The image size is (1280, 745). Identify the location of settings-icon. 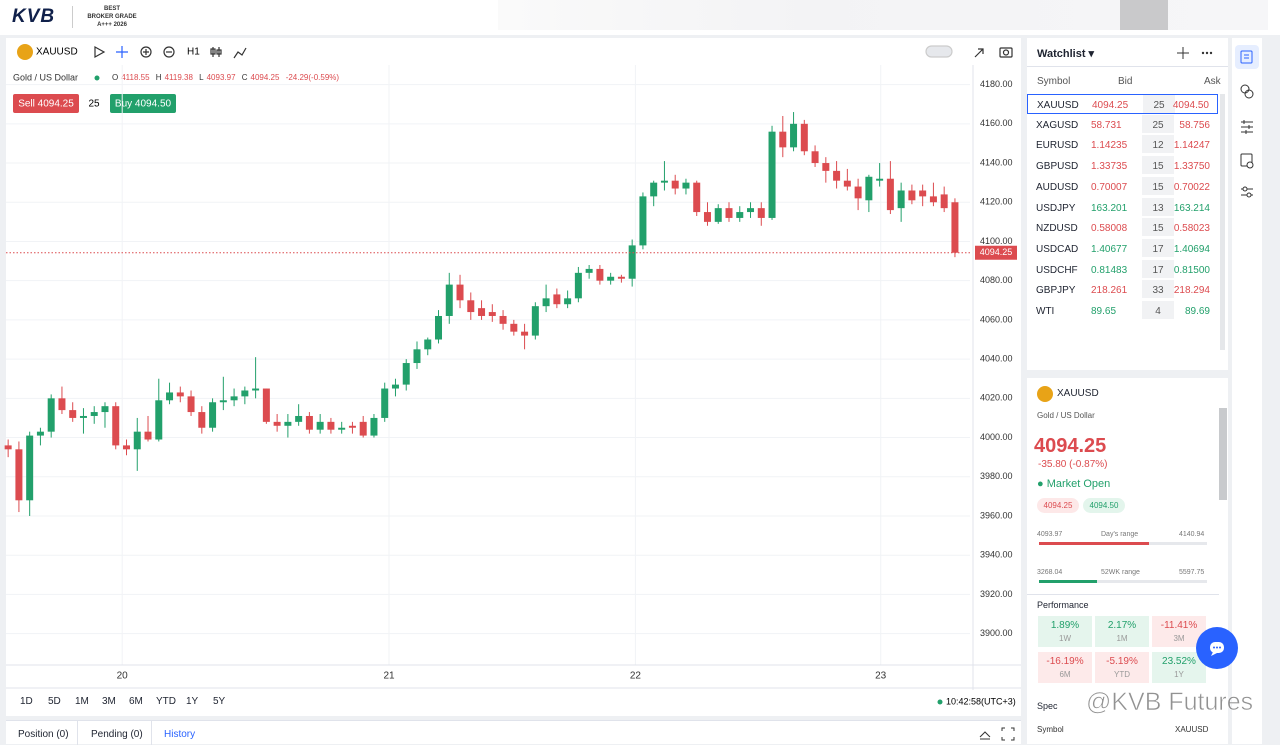
(1247, 127).